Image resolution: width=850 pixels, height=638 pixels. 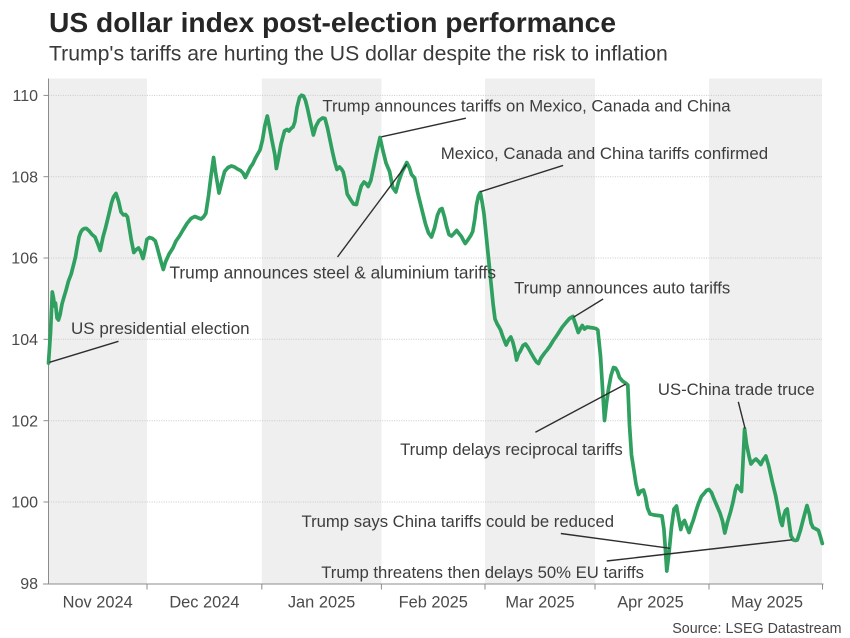 I want to click on svg-text: Mar 2025, so click(x=539, y=603).